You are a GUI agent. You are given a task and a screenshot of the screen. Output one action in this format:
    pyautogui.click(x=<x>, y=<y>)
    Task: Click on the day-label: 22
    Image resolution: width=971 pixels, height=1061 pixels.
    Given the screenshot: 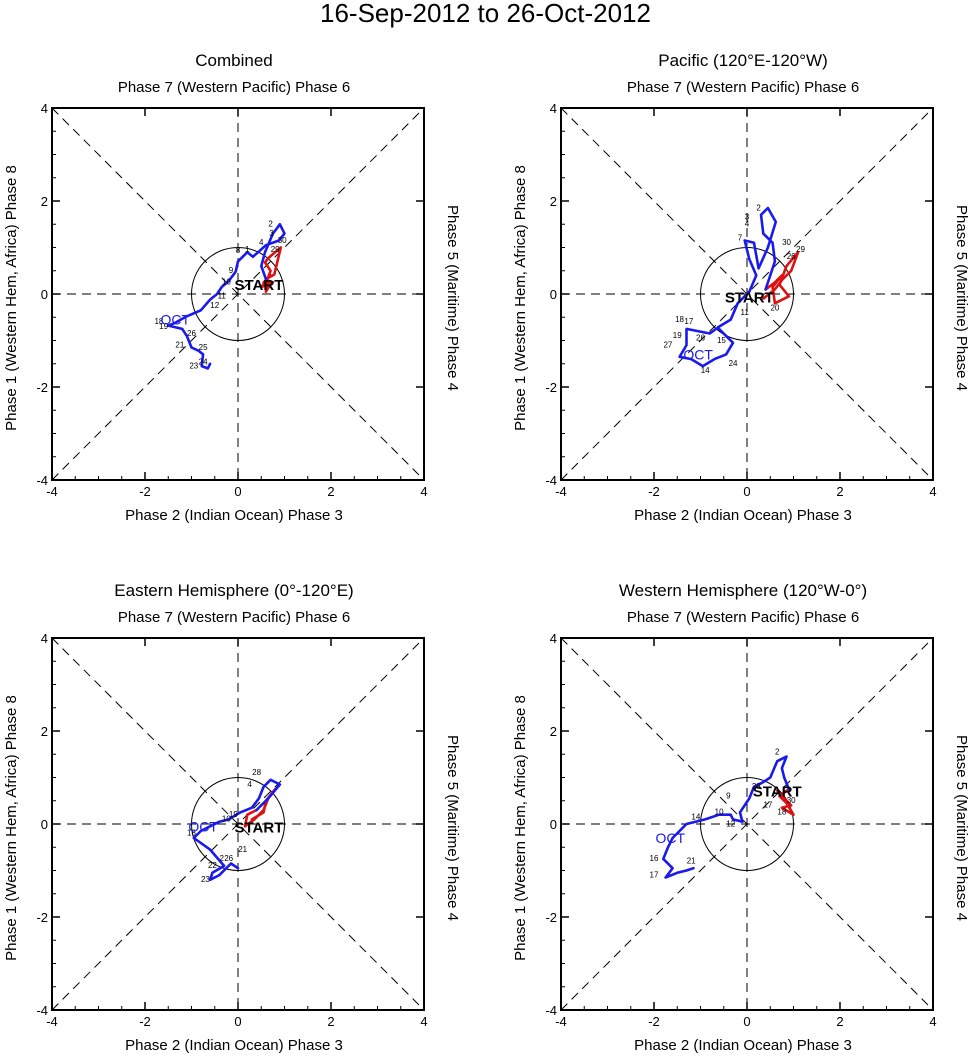 What is the action you would take?
    pyautogui.click(x=212, y=865)
    